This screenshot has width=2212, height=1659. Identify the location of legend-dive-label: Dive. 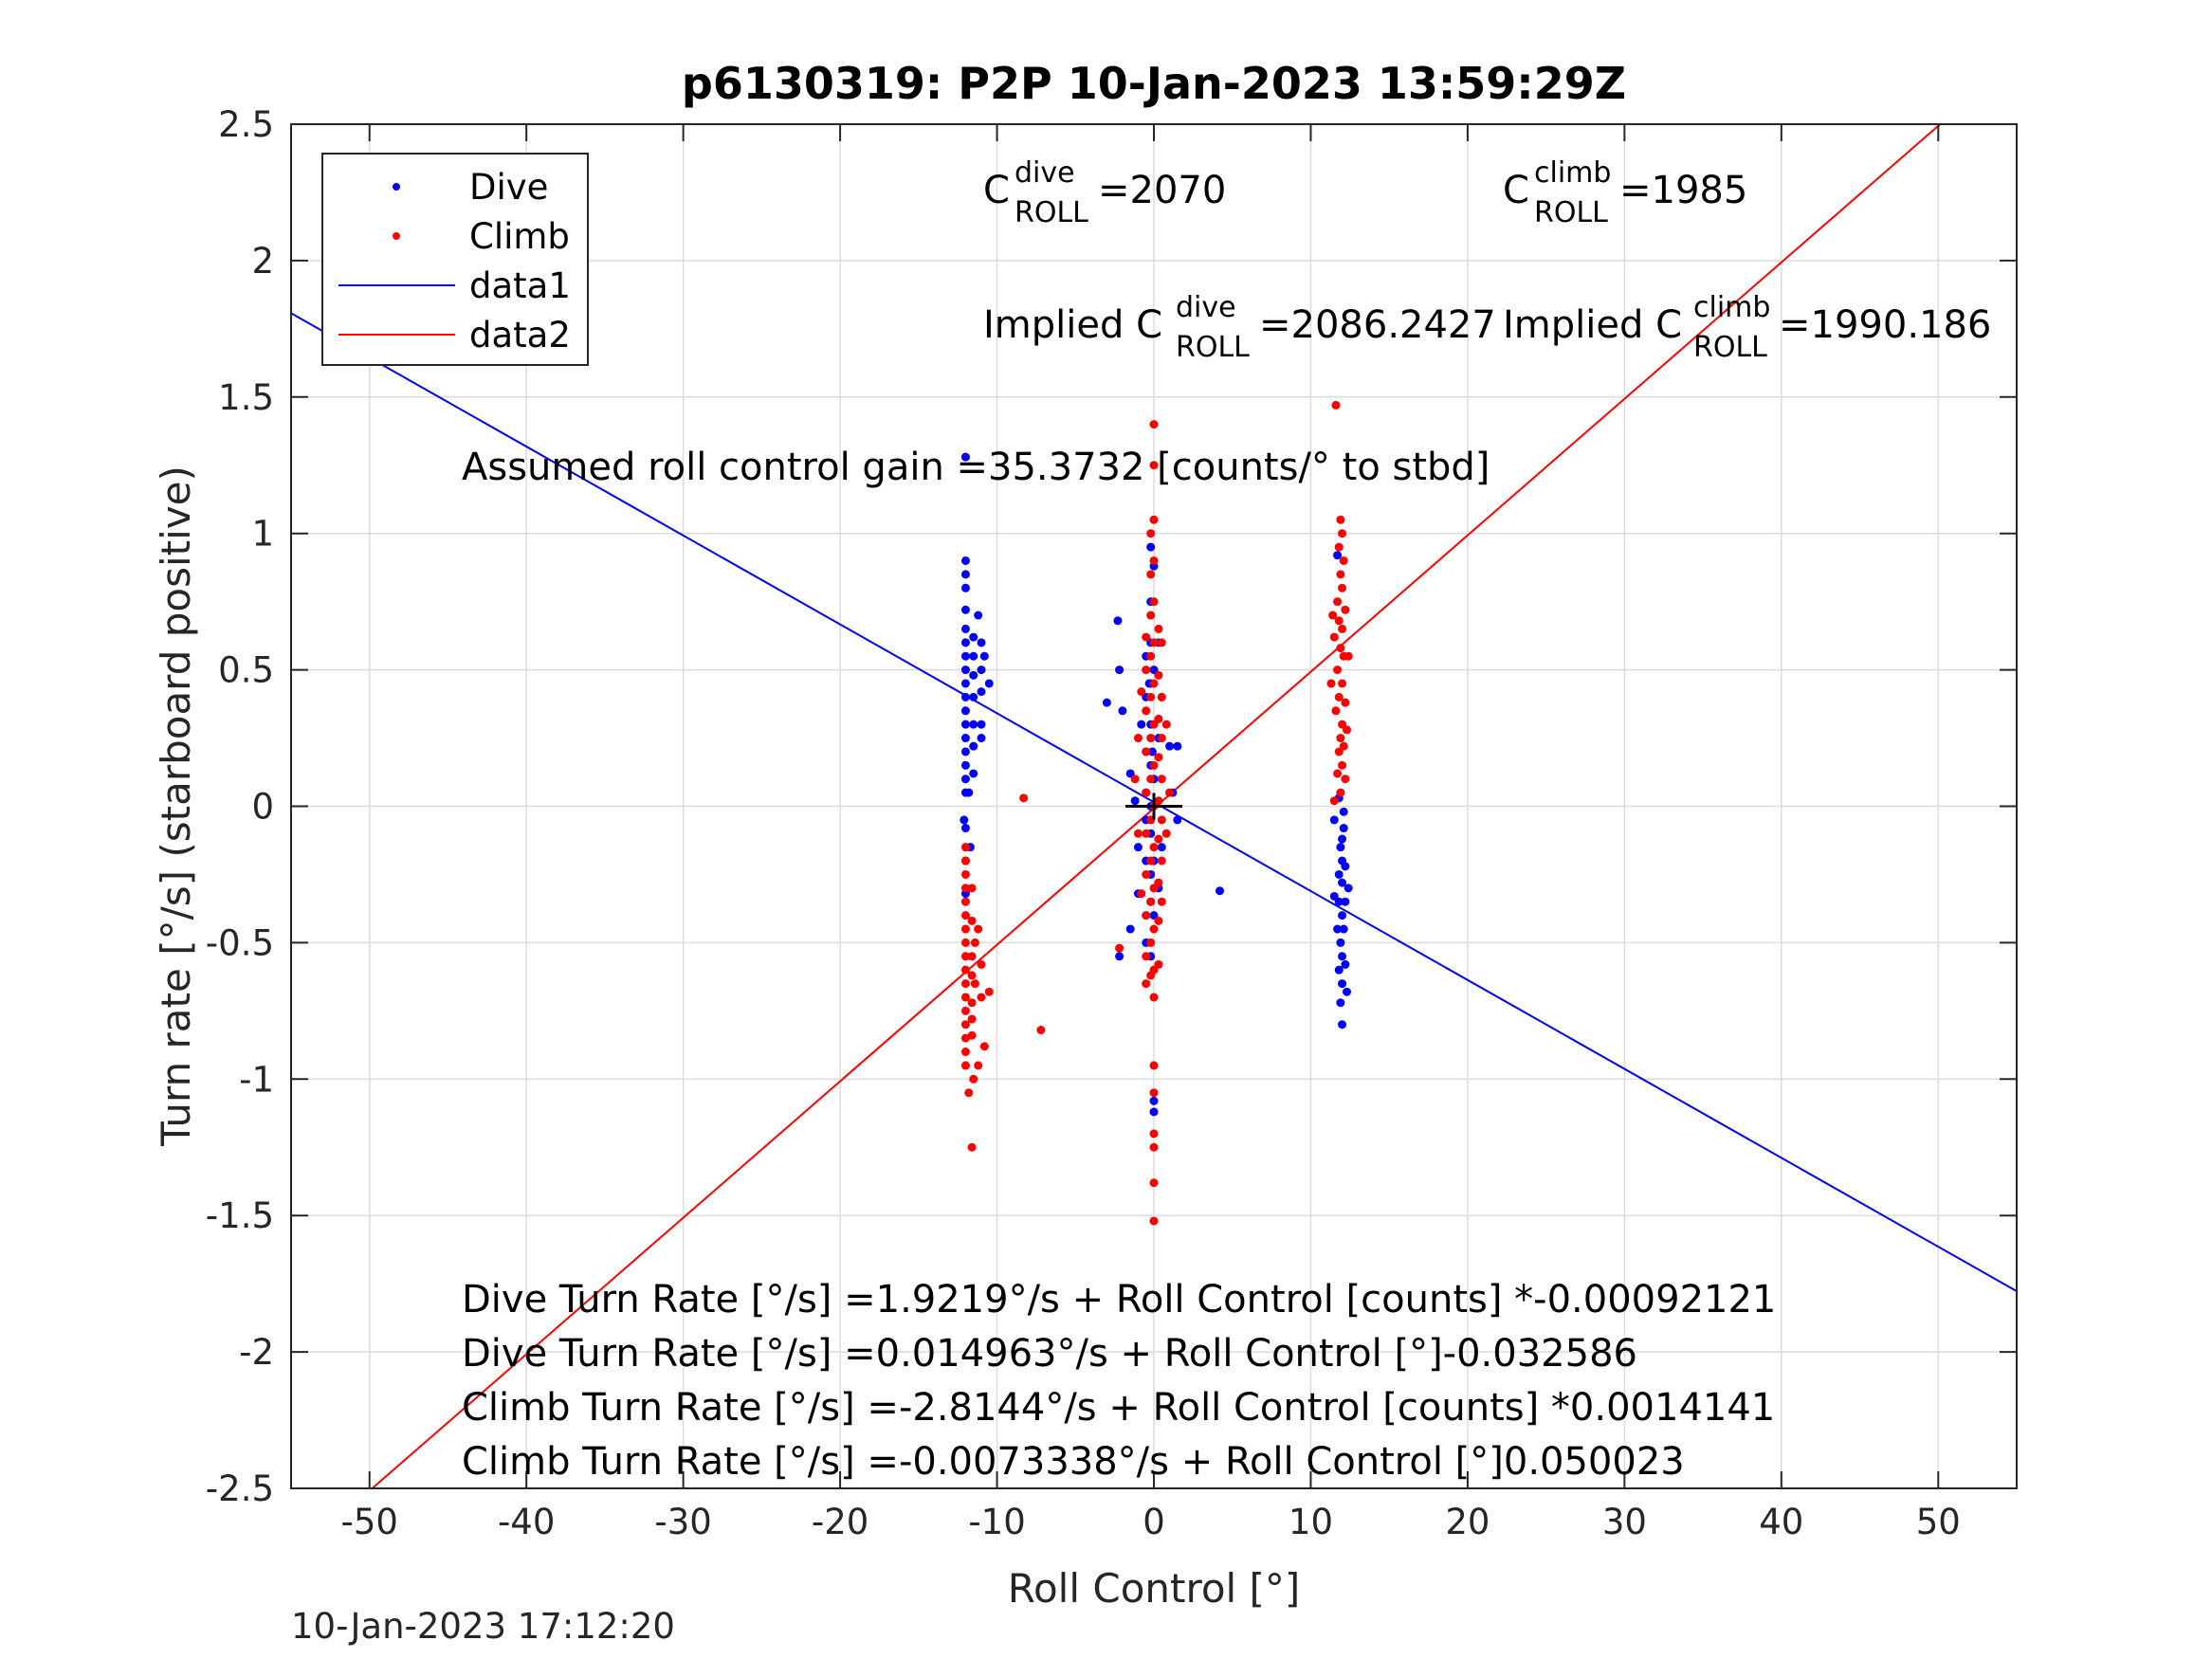
(508, 187).